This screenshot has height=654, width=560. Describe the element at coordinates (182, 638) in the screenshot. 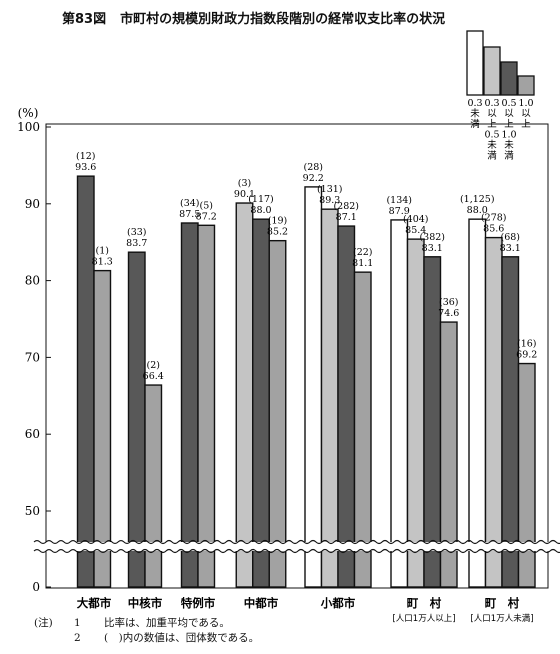

I see `note-text-2: ( )内の数値は、団体数である。` at that location.